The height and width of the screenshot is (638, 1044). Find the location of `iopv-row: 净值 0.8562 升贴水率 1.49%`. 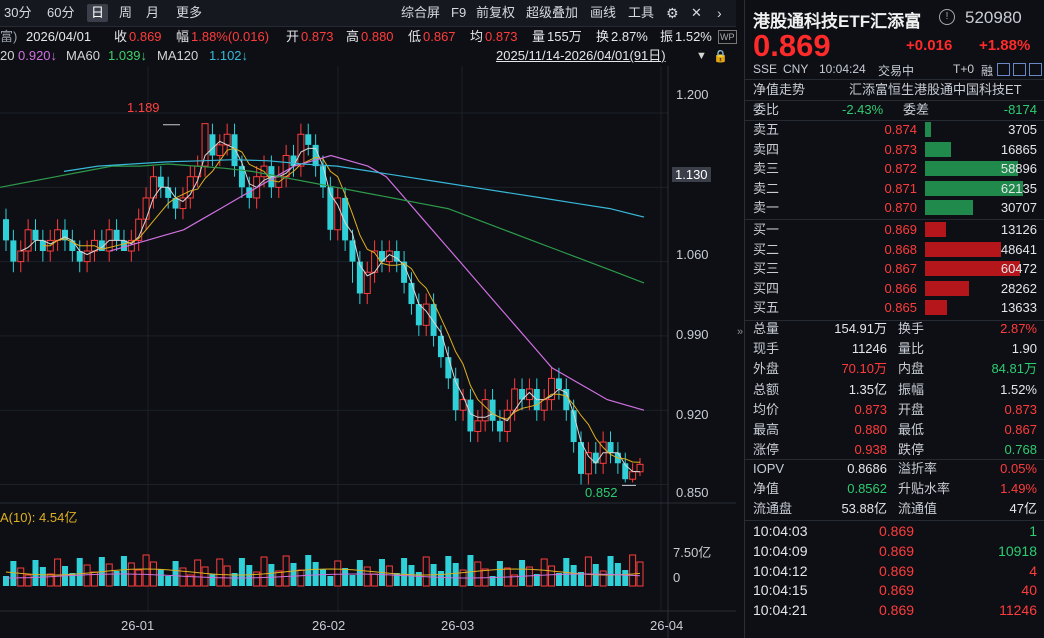

iopv-row: 净值 0.8562 升贴水率 1.49% is located at coordinates (895, 489).